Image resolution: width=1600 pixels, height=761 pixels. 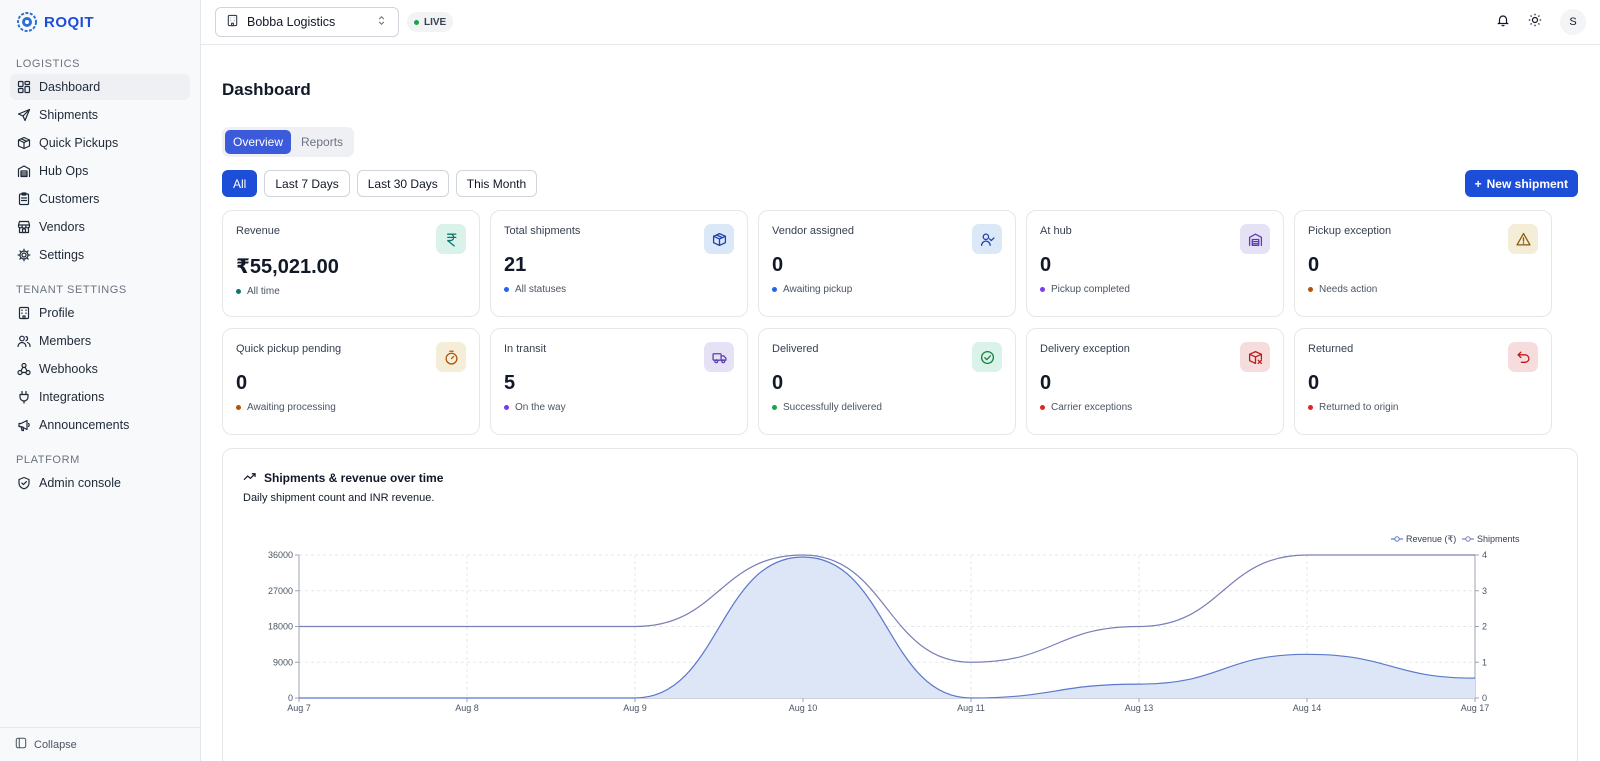 What do you see at coordinates (451, 357) in the screenshot?
I see `timer-icon` at bounding box center [451, 357].